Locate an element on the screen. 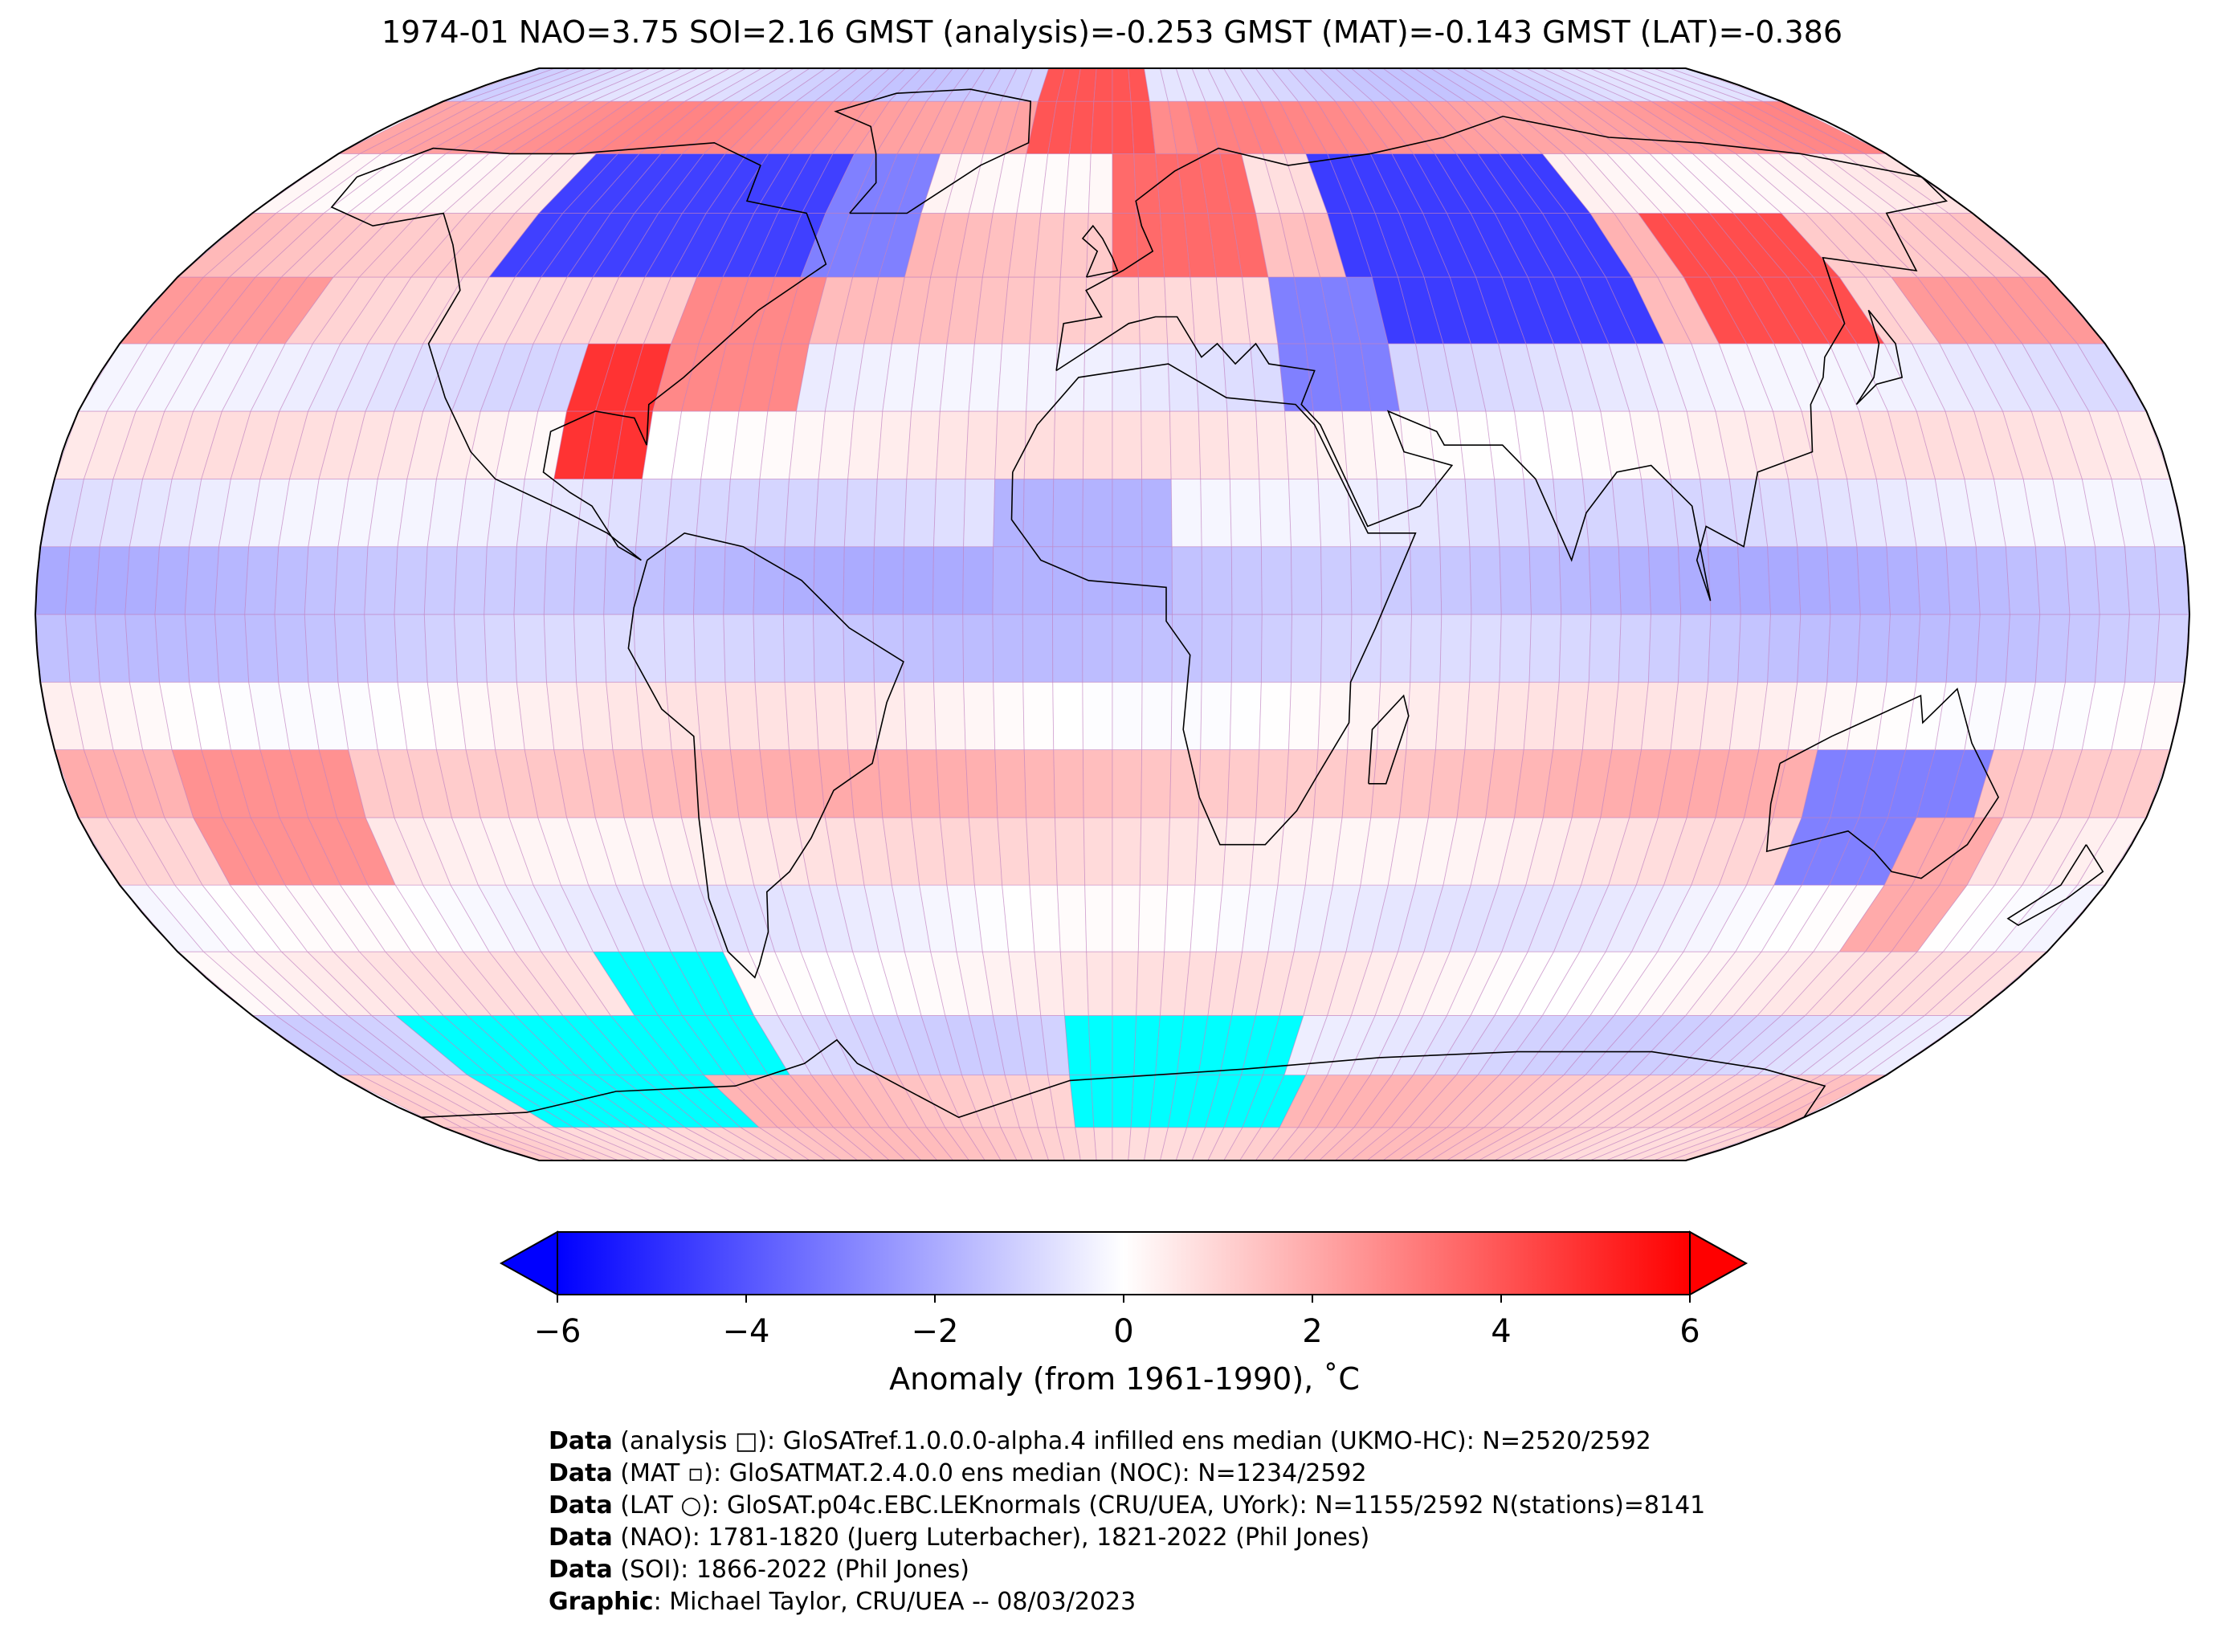  colorbar-tick-label: 6 is located at coordinates (1689, 1331).